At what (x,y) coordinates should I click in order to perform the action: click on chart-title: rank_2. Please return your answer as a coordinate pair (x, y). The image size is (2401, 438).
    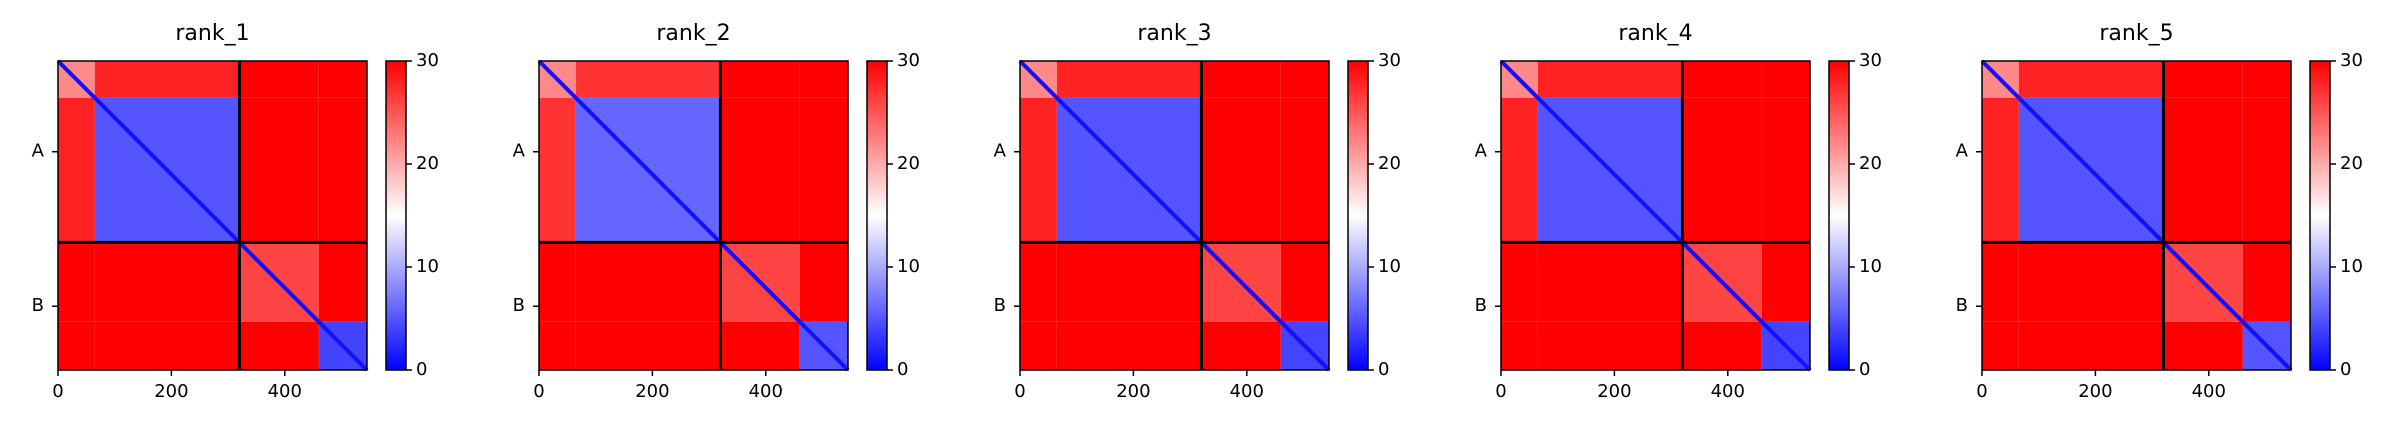
    Looking at the image, I should click on (693, 33).